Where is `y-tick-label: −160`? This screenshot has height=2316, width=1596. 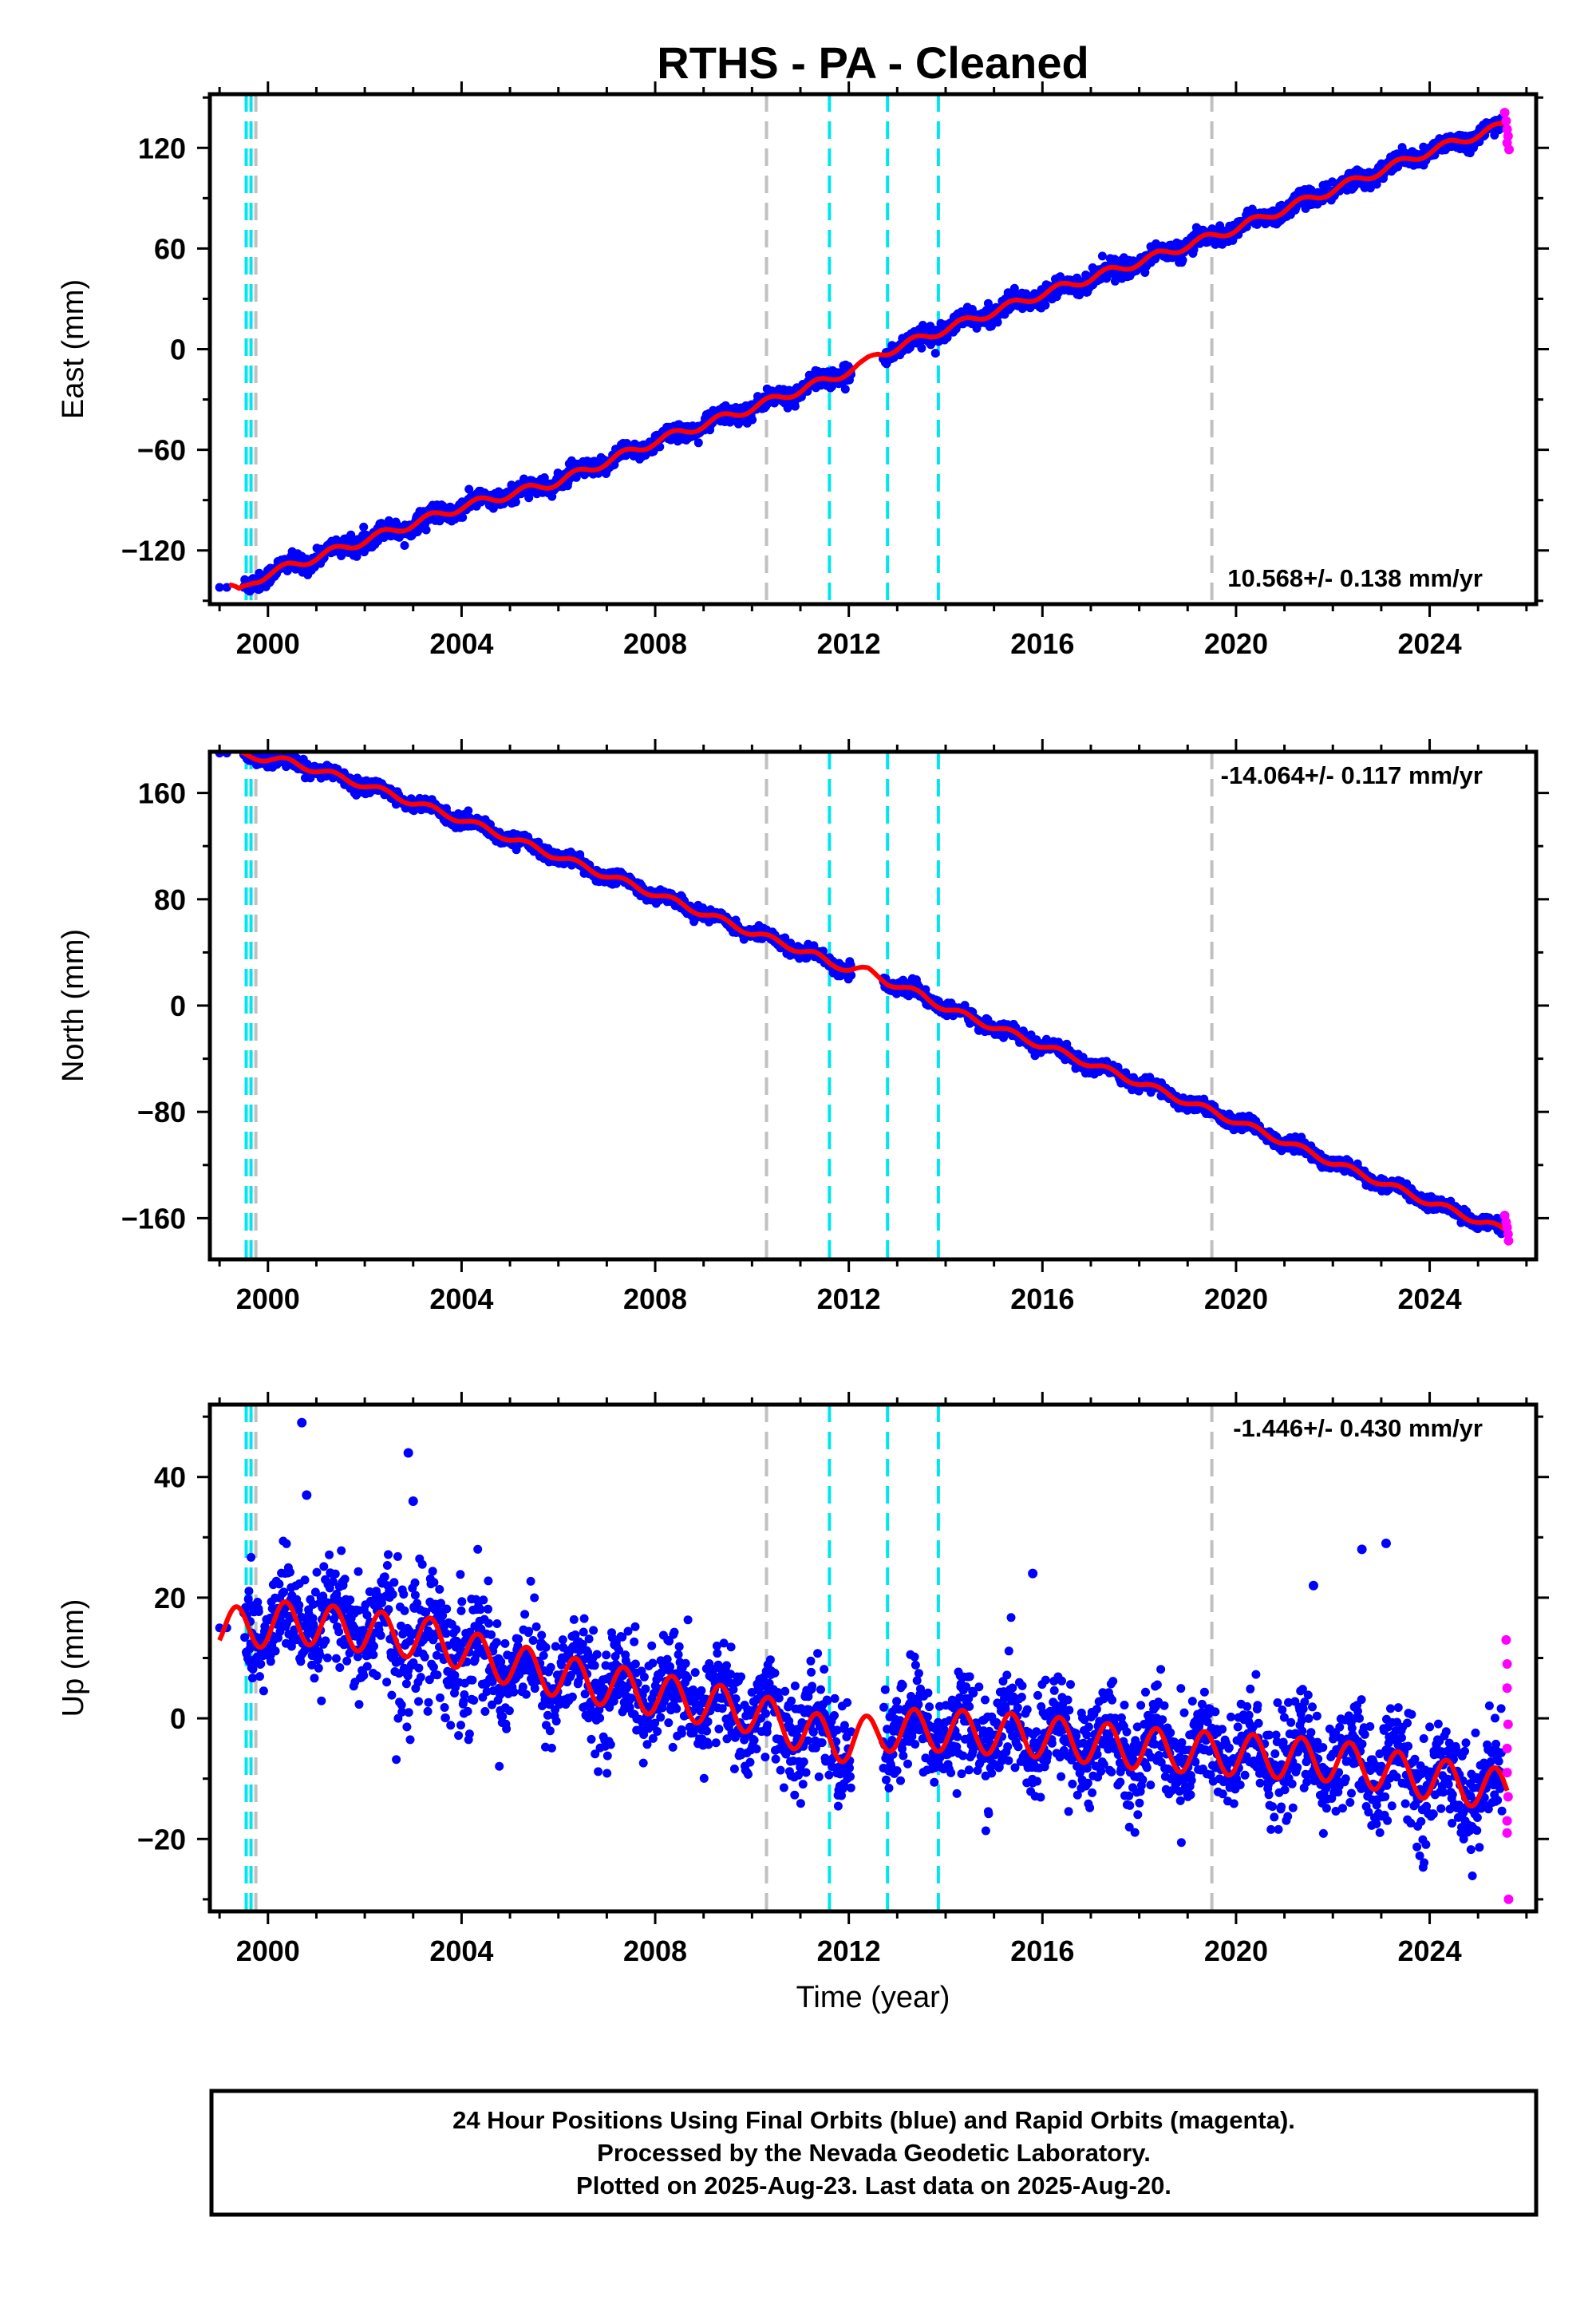
y-tick-label: −160 is located at coordinates (153, 1218).